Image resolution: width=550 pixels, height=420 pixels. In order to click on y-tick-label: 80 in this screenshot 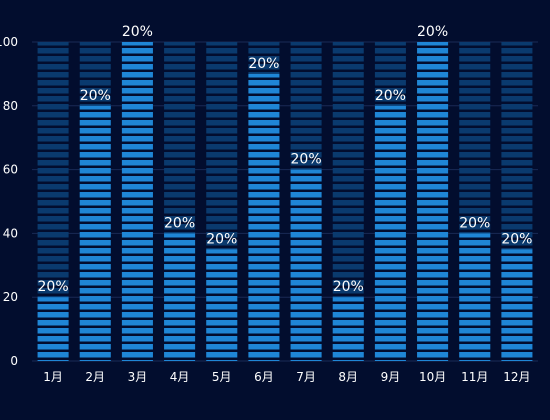, I will do `click(10, 106)`.